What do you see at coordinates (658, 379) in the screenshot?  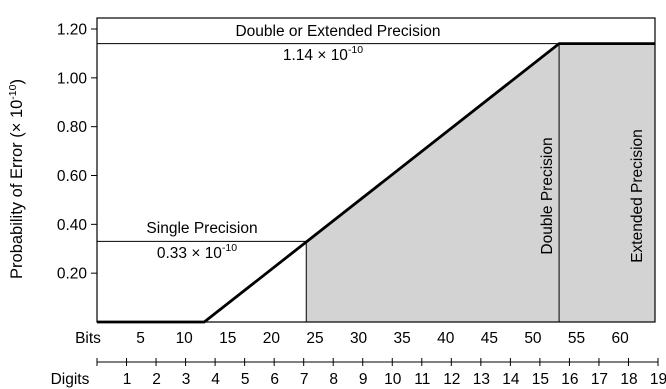 I see `digits-tick-label: 19` at bounding box center [658, 379].